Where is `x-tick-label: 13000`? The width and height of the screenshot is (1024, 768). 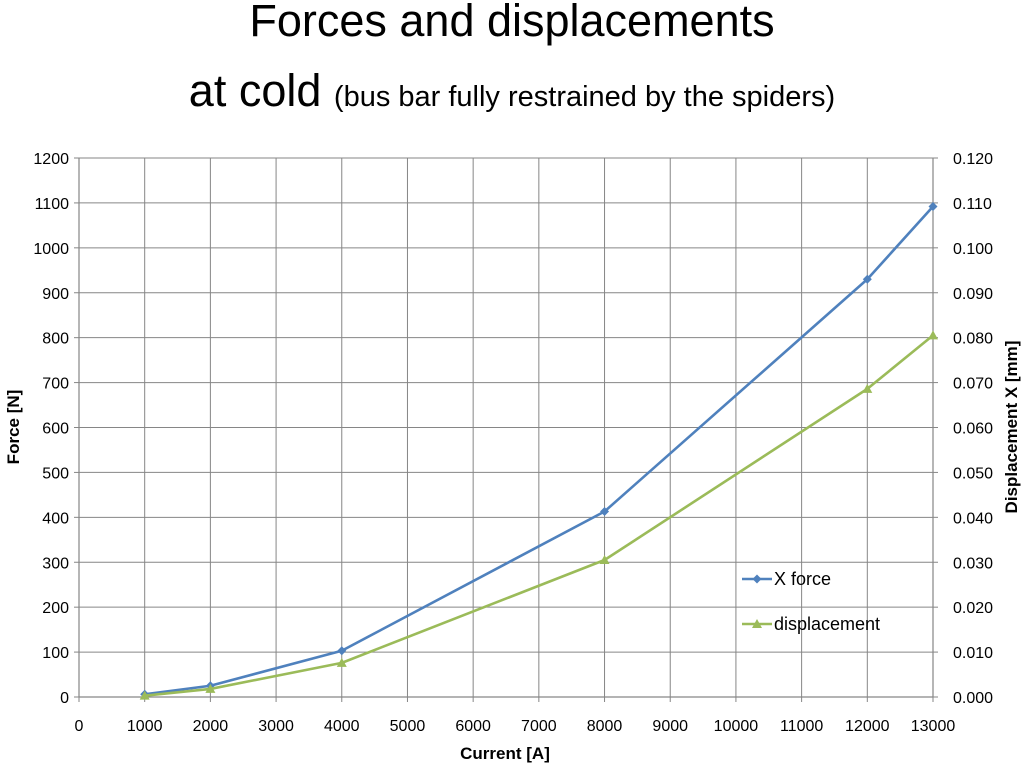
x-tick-label: 13000 is located at coordinates (933, 726).